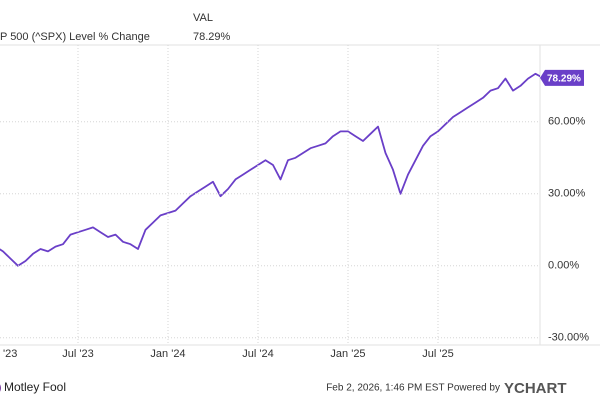 This screenshot has width=600, height=400. I want to click on x-tick-label: Jul '24, so click(257, 354).